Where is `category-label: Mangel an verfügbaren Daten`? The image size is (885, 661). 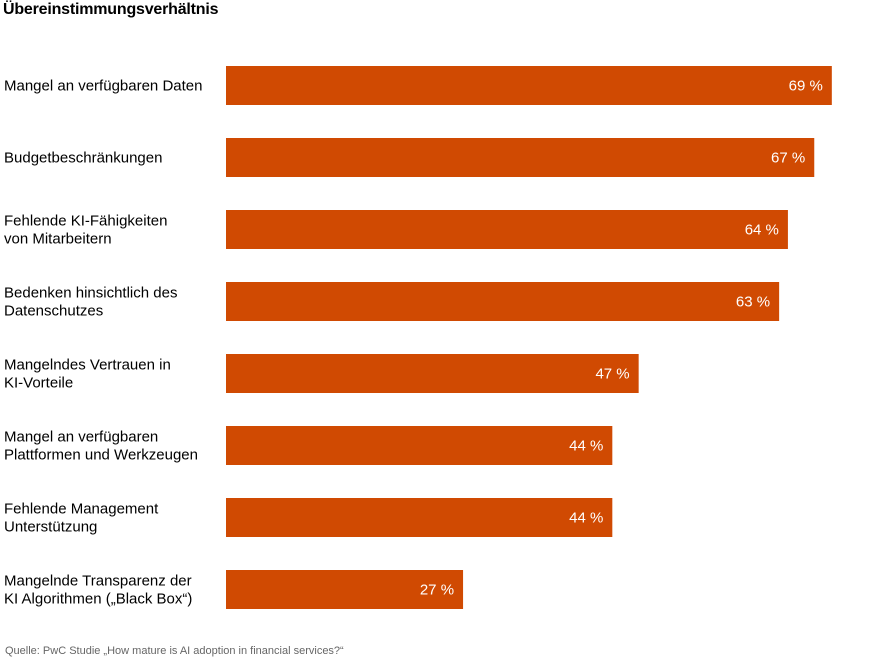
category-label: Mangel an verfügbaren Daten is located at coordinates (103, 86).